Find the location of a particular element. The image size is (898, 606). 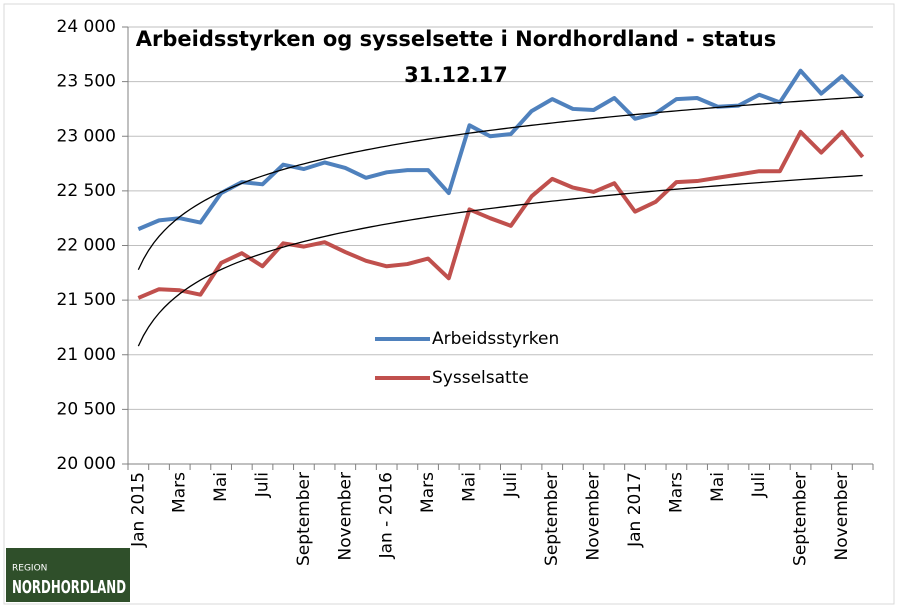

y-tick-label: 21 500 is located at coordinates (86, 300).